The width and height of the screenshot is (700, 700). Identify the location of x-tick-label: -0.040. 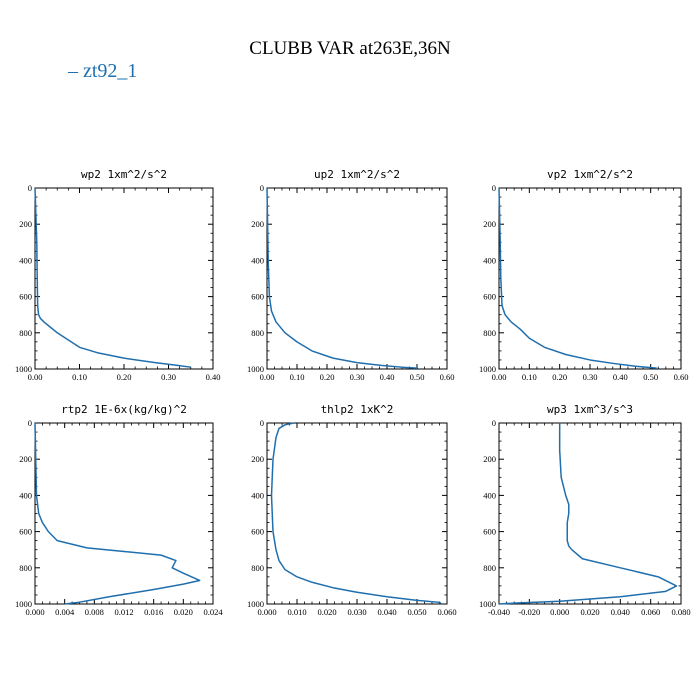
(499, 612).